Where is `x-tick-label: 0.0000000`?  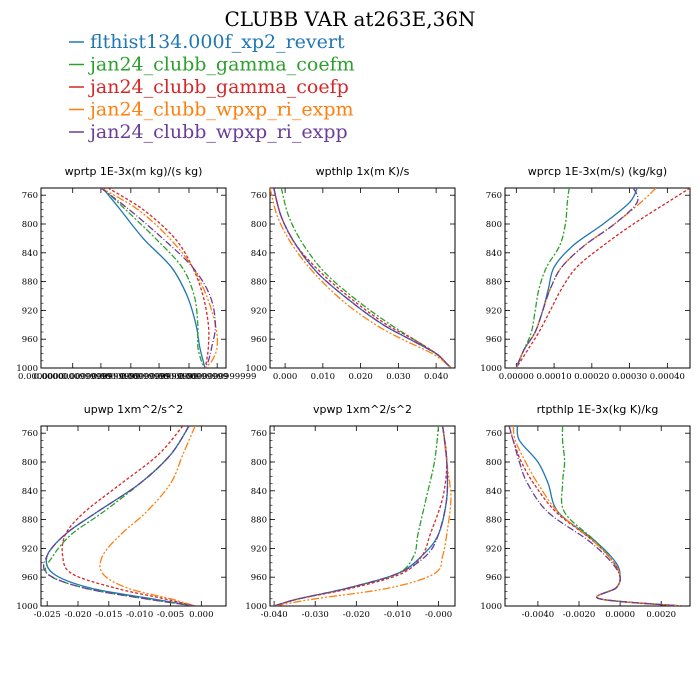
x-tick-label: 0.0000000 is located at coordinates (41, 377).